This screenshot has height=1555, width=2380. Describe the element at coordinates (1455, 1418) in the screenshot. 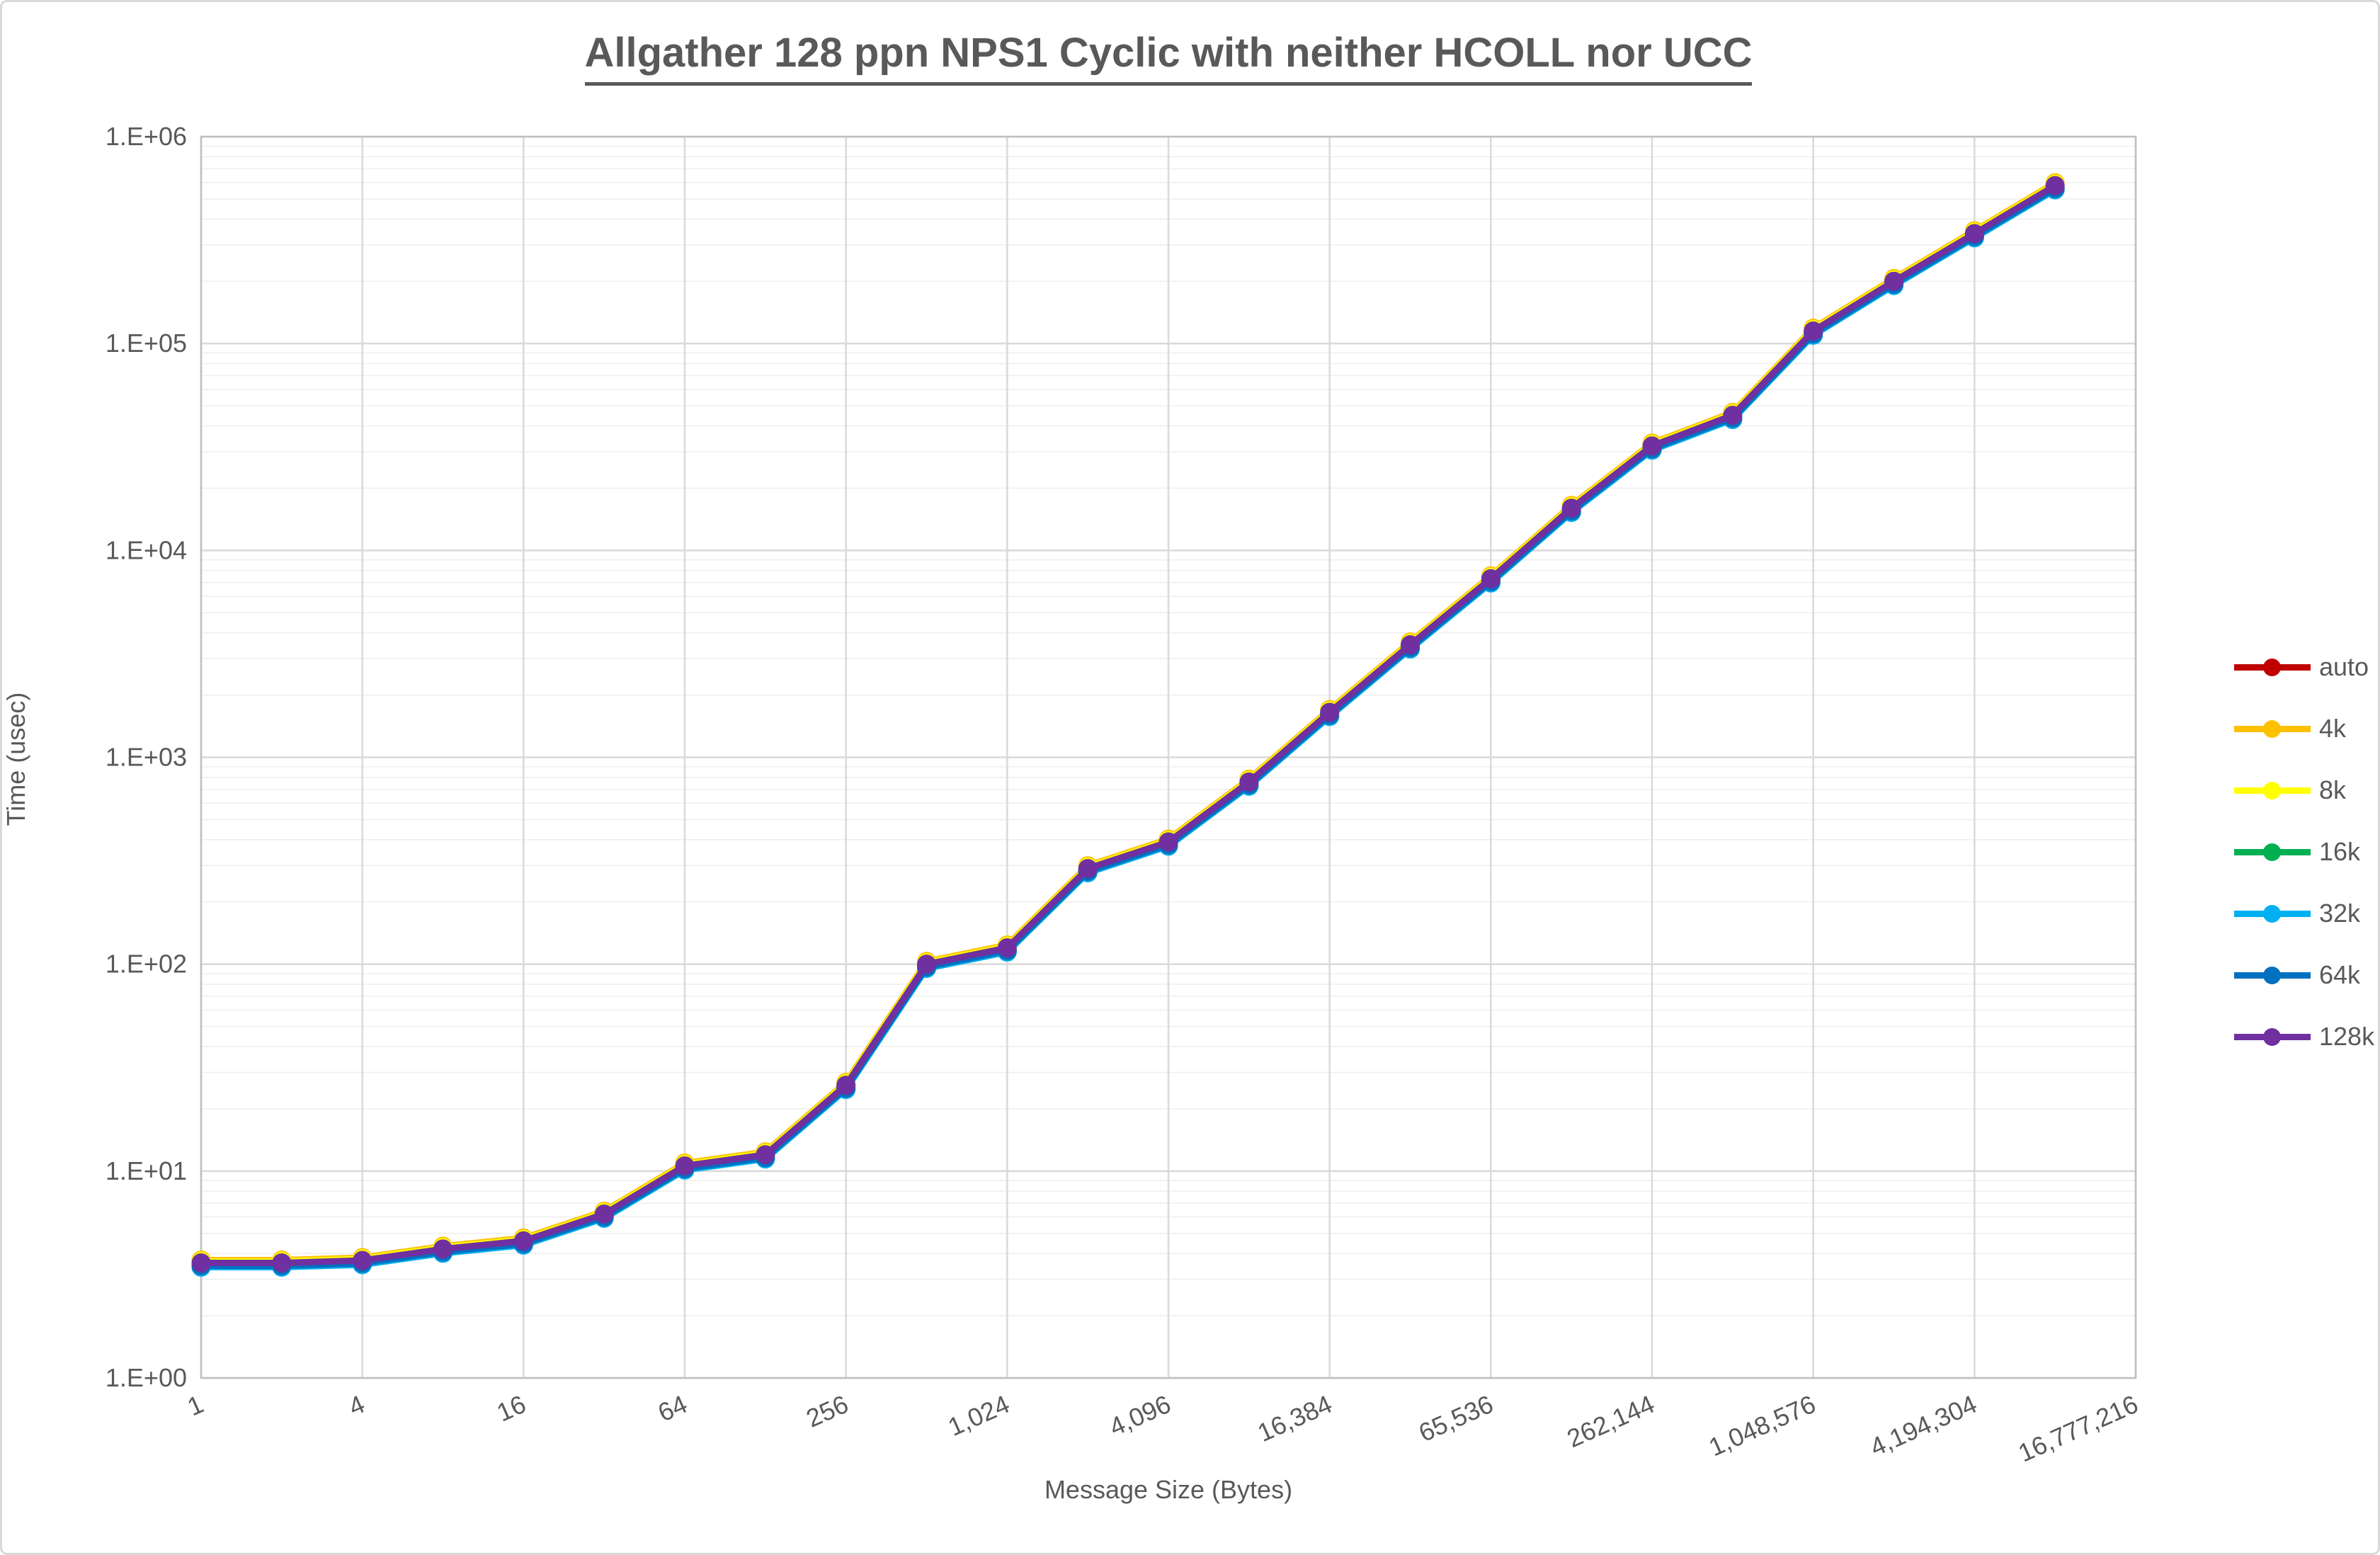

I see `x-tick-label: 65,536` at that location.